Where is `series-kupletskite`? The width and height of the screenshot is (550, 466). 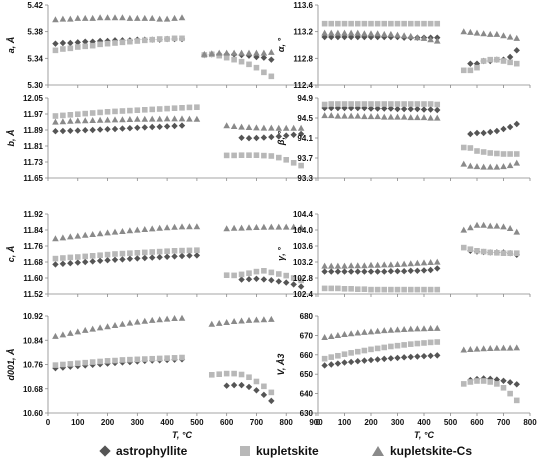
series-kupletskite is located at coordinates (178, 265).